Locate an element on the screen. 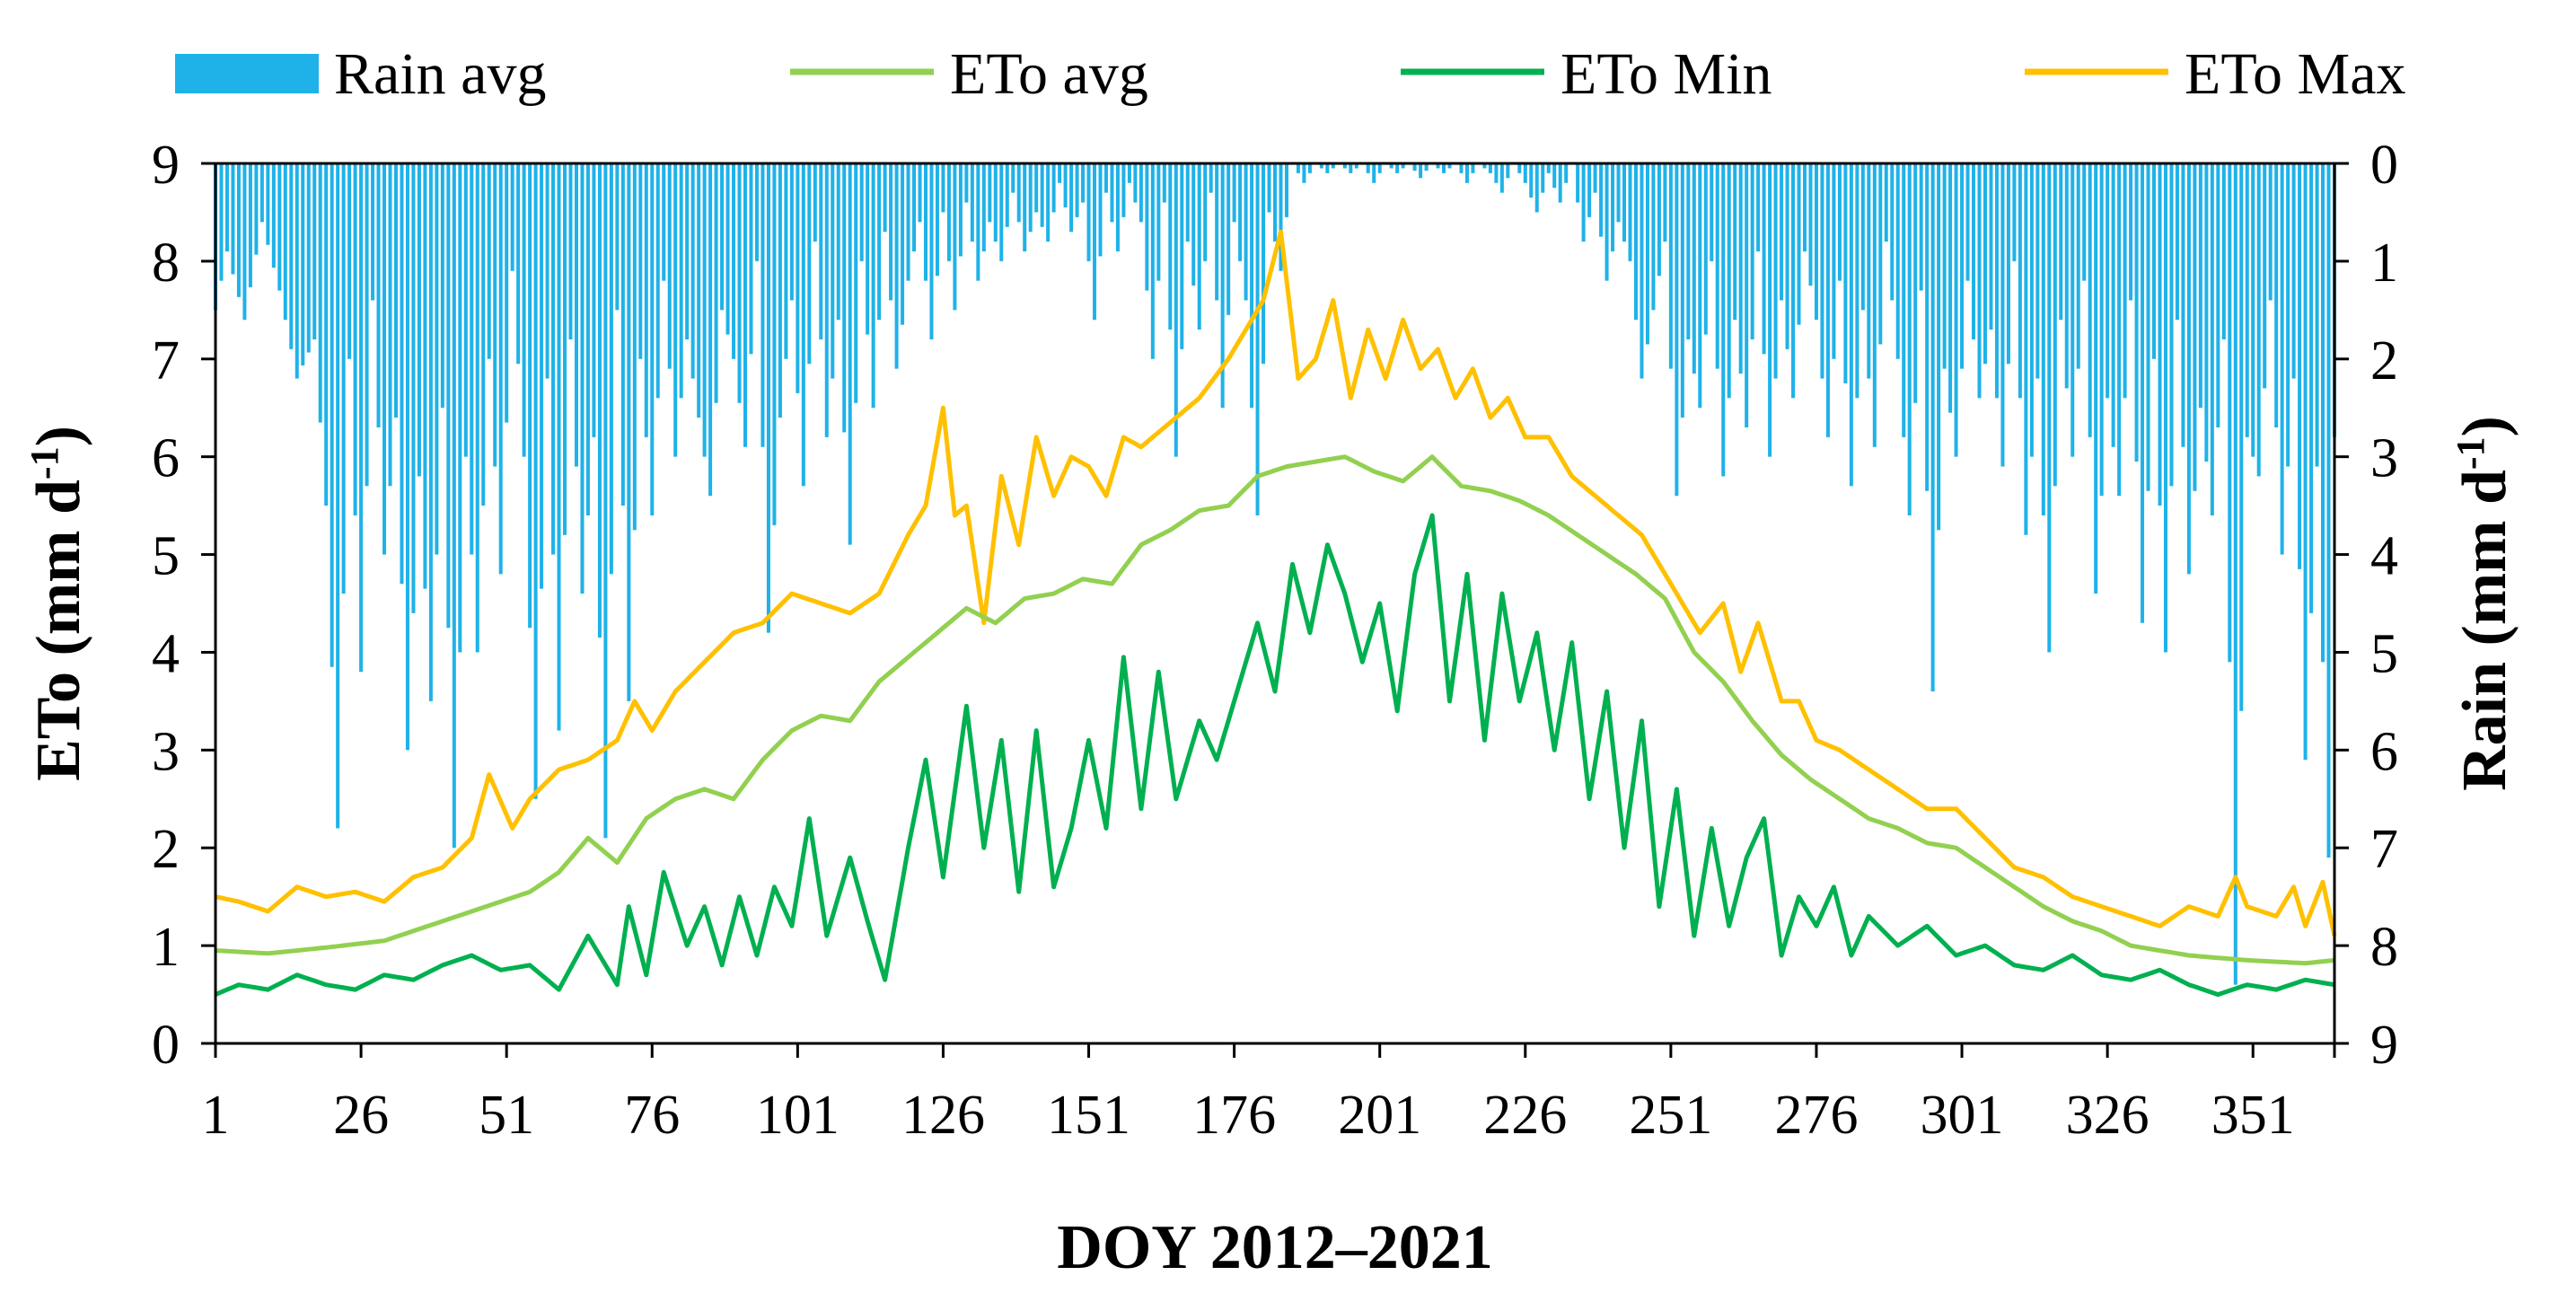  x-tick-label: 151 is located at coordinates (1088, 1115).